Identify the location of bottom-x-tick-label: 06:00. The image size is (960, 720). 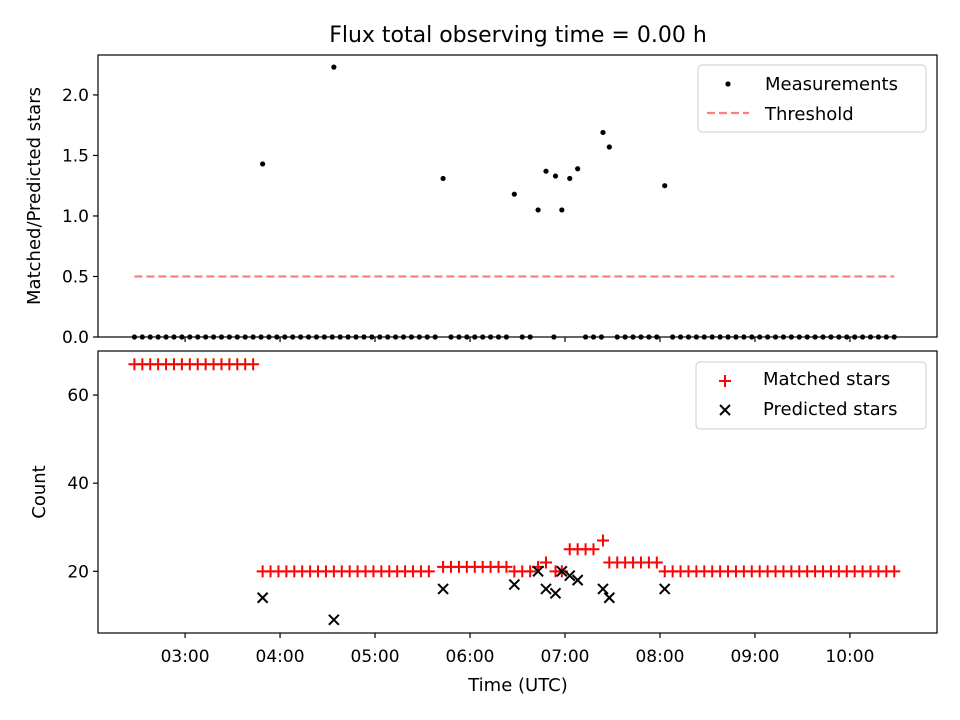
(470, 657).